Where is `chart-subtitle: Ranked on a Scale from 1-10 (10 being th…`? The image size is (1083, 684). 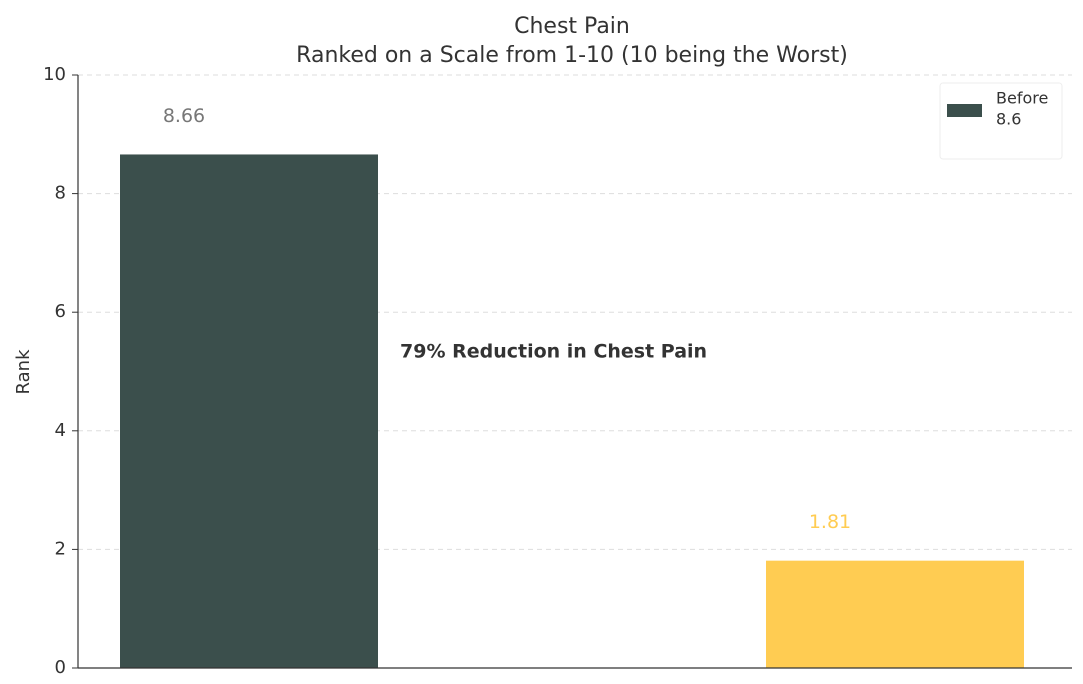
chart-subtitle: Ranked on a Scale from 1-10 (10 being th… is located at coordinates (572, 55).